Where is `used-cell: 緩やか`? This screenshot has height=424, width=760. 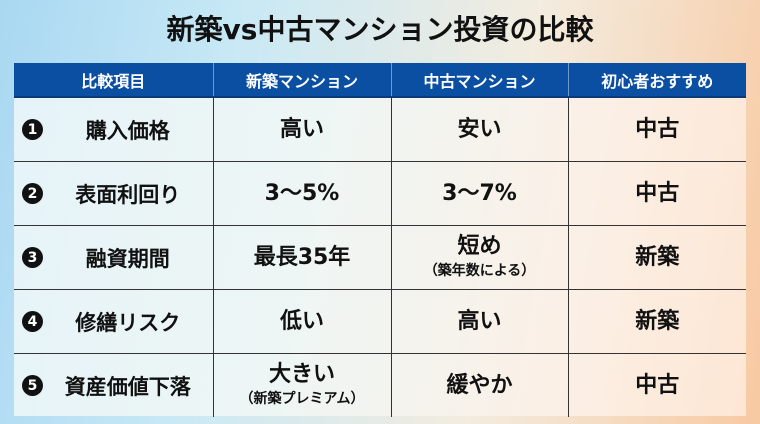
used-cell: 緩やか is located at coordinates (480, 385).